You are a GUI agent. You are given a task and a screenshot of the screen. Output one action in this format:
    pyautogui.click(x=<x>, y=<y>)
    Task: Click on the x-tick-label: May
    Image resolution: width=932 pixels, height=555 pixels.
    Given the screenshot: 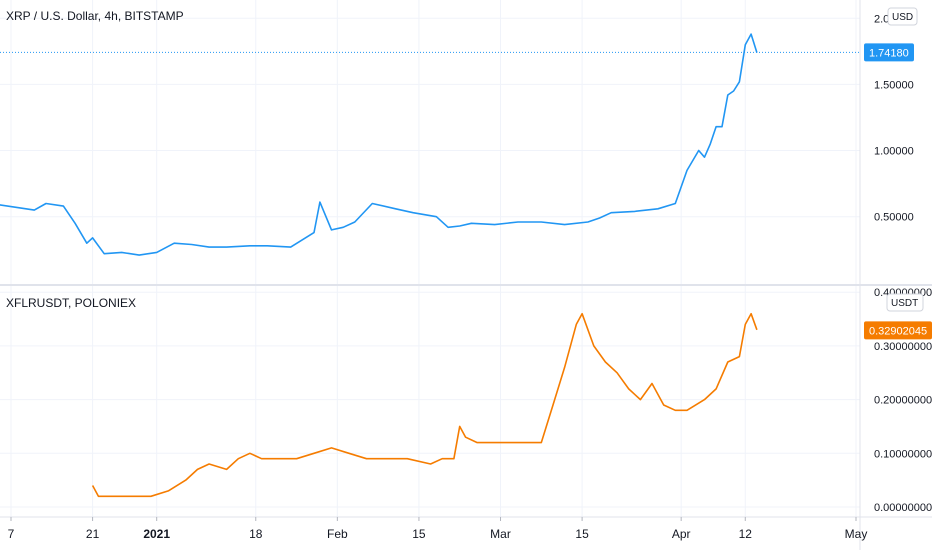 What is the action you would take?
    pyautogui.click(x=856, y=534)
    